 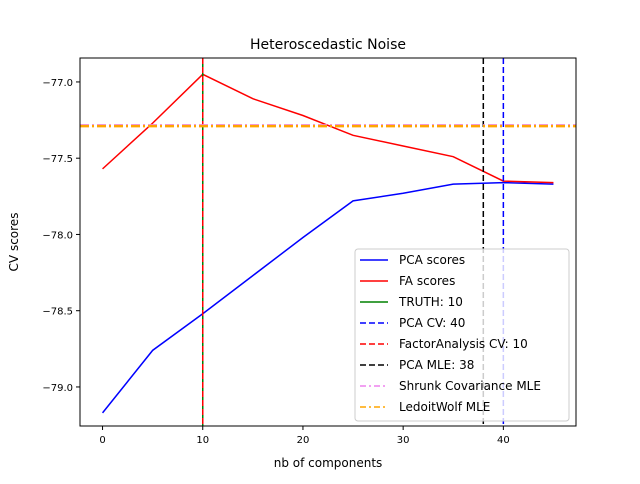 I want to click on legend-label: FactorAnalysis CV: 10, so click(x=463, y=344).